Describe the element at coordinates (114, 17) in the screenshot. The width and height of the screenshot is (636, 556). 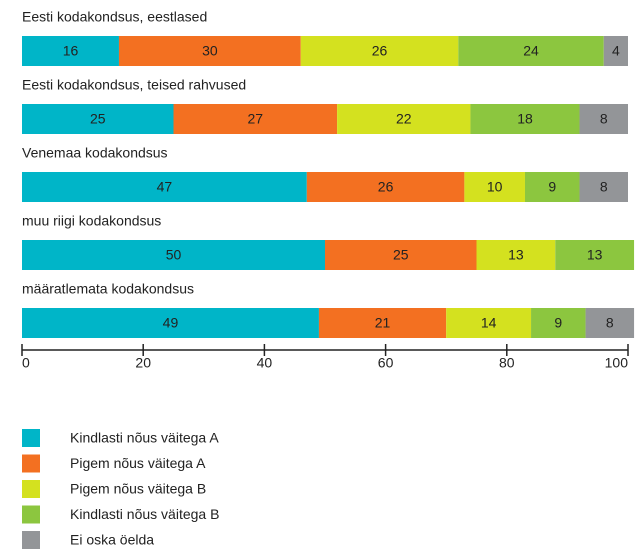
I see `category-label: Eesti kodakondsus, eestlased` at that location.